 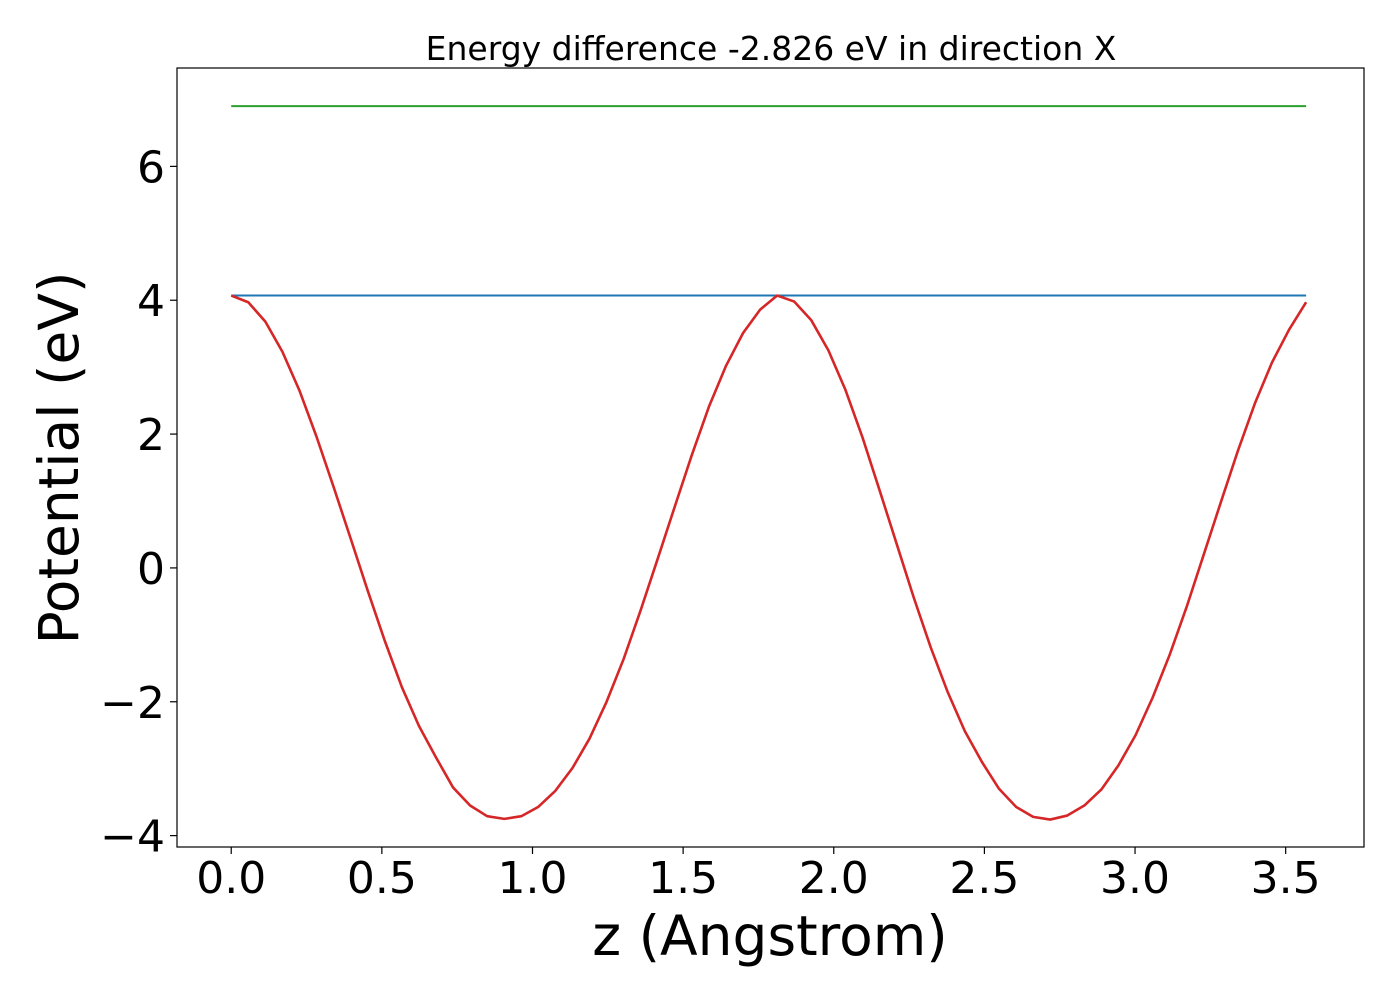 I want to click on x-tick-label: 1.5, so click(x=683, y=878).